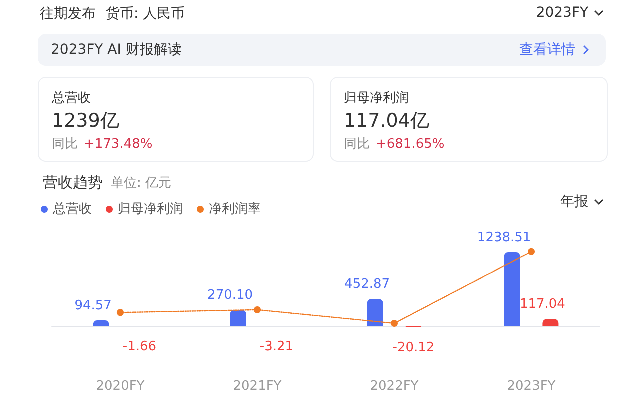 The height and width of the screenshot is (399, 640). Describe the element at coordinates (575, 202) in the screenshot. I see `text: 年报` at that location.